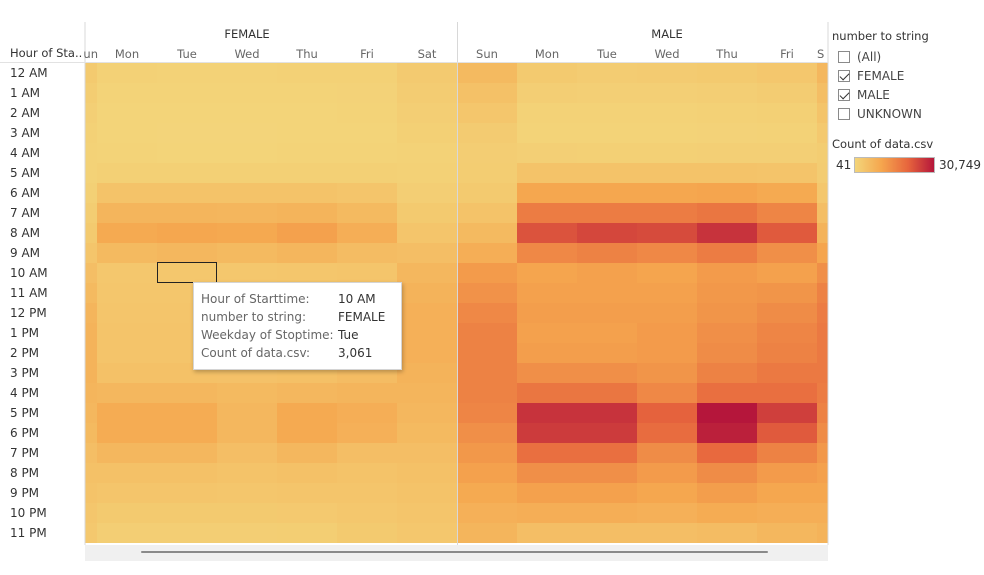 Image resolution: width=984 pixels, height=575 pixels. I want to click on filter-item-unknown: UNKNOWN, so click(880, 114).